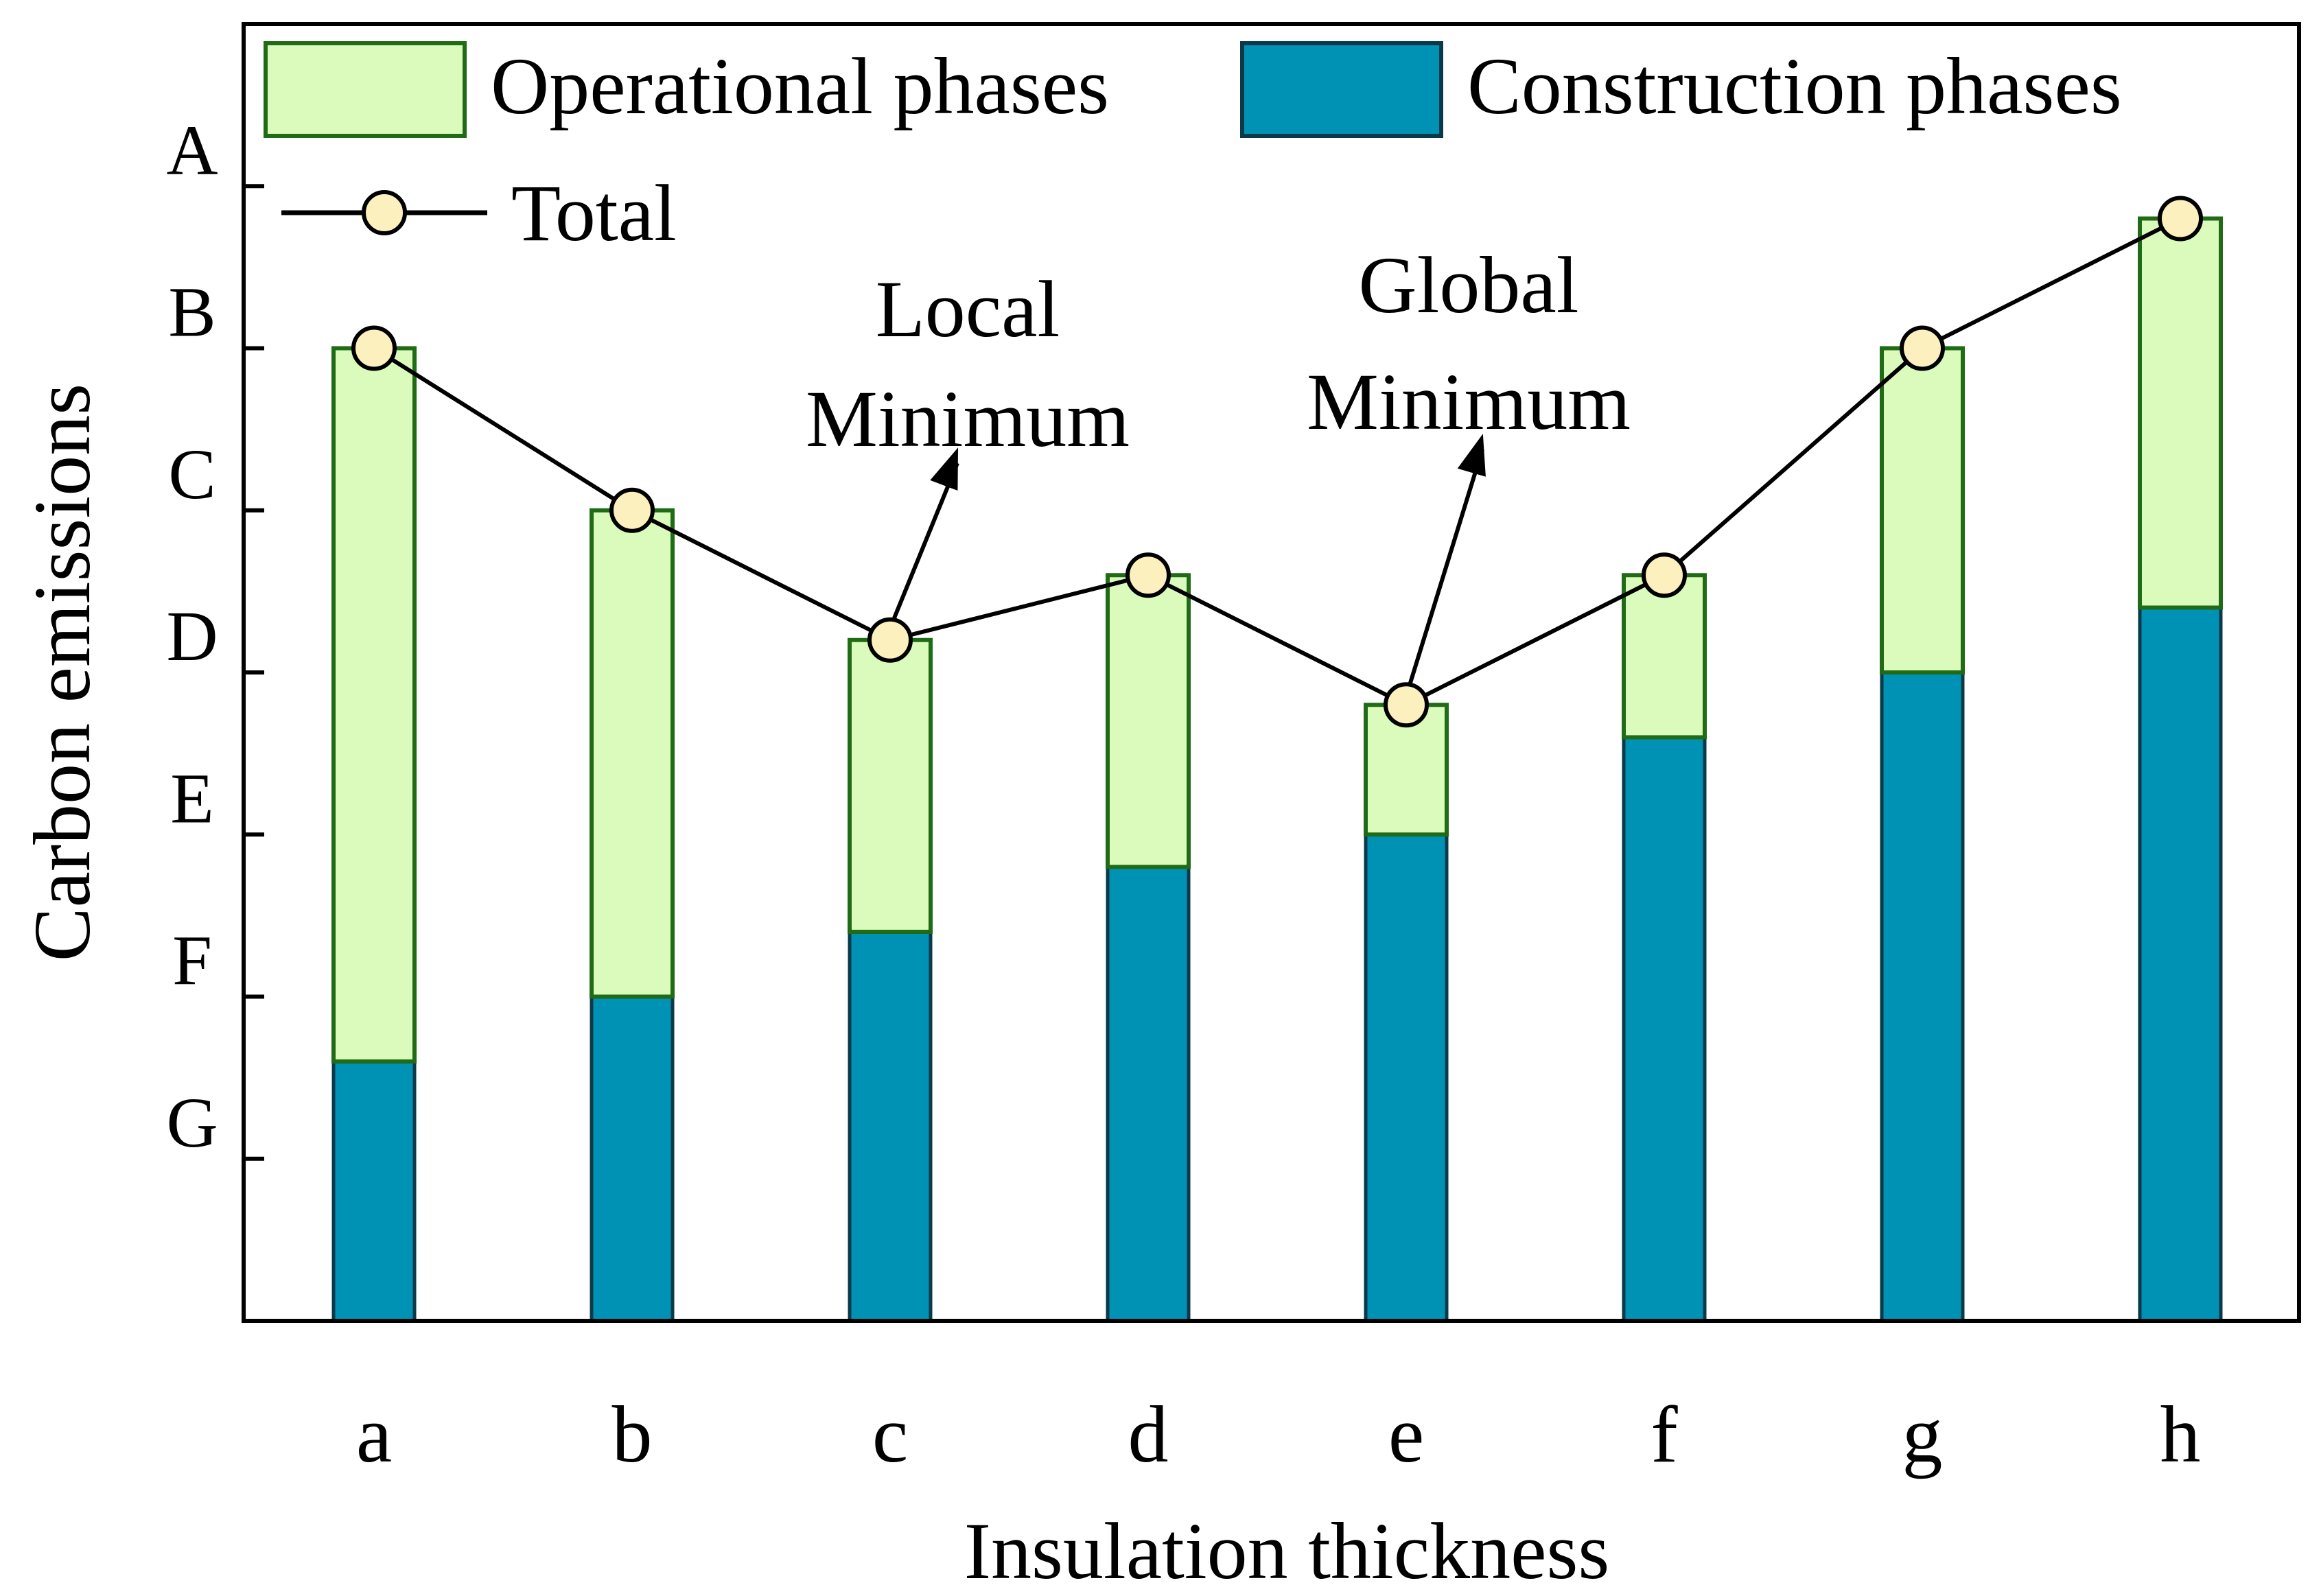 Image resolution: width=2321 pixels, height=1596 pixels. What do you see at coordinates (1794, 86) in the screenshot?
I see `legend-construction-label: Construction phases` at bounding box center [1794, 86].